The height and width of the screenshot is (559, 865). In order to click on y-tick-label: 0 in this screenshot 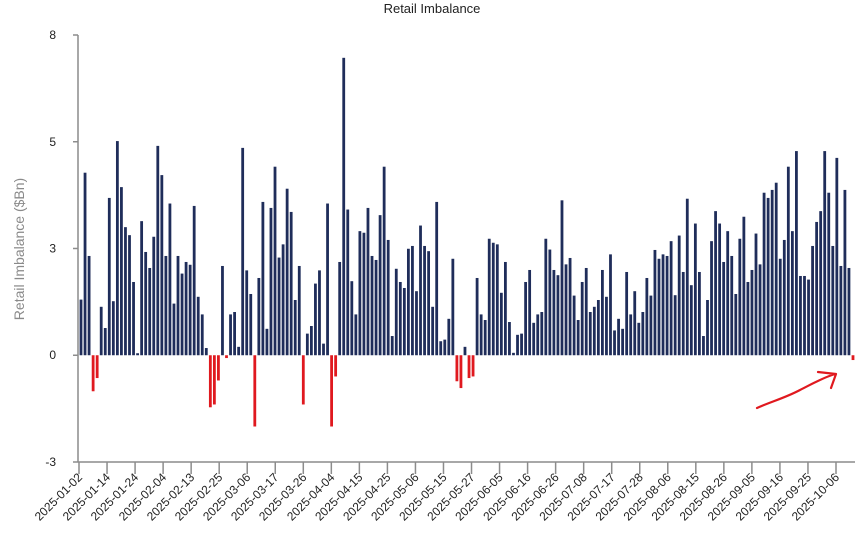, I will do `click(52, 355)`.